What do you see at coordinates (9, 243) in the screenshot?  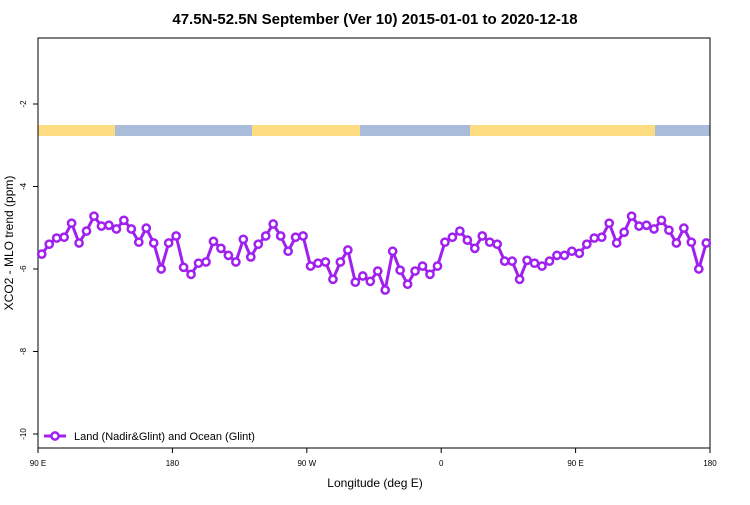 I see `y-axis-label: XCO2 - MLO trend (ppm)` at bounding box center [9, 243].